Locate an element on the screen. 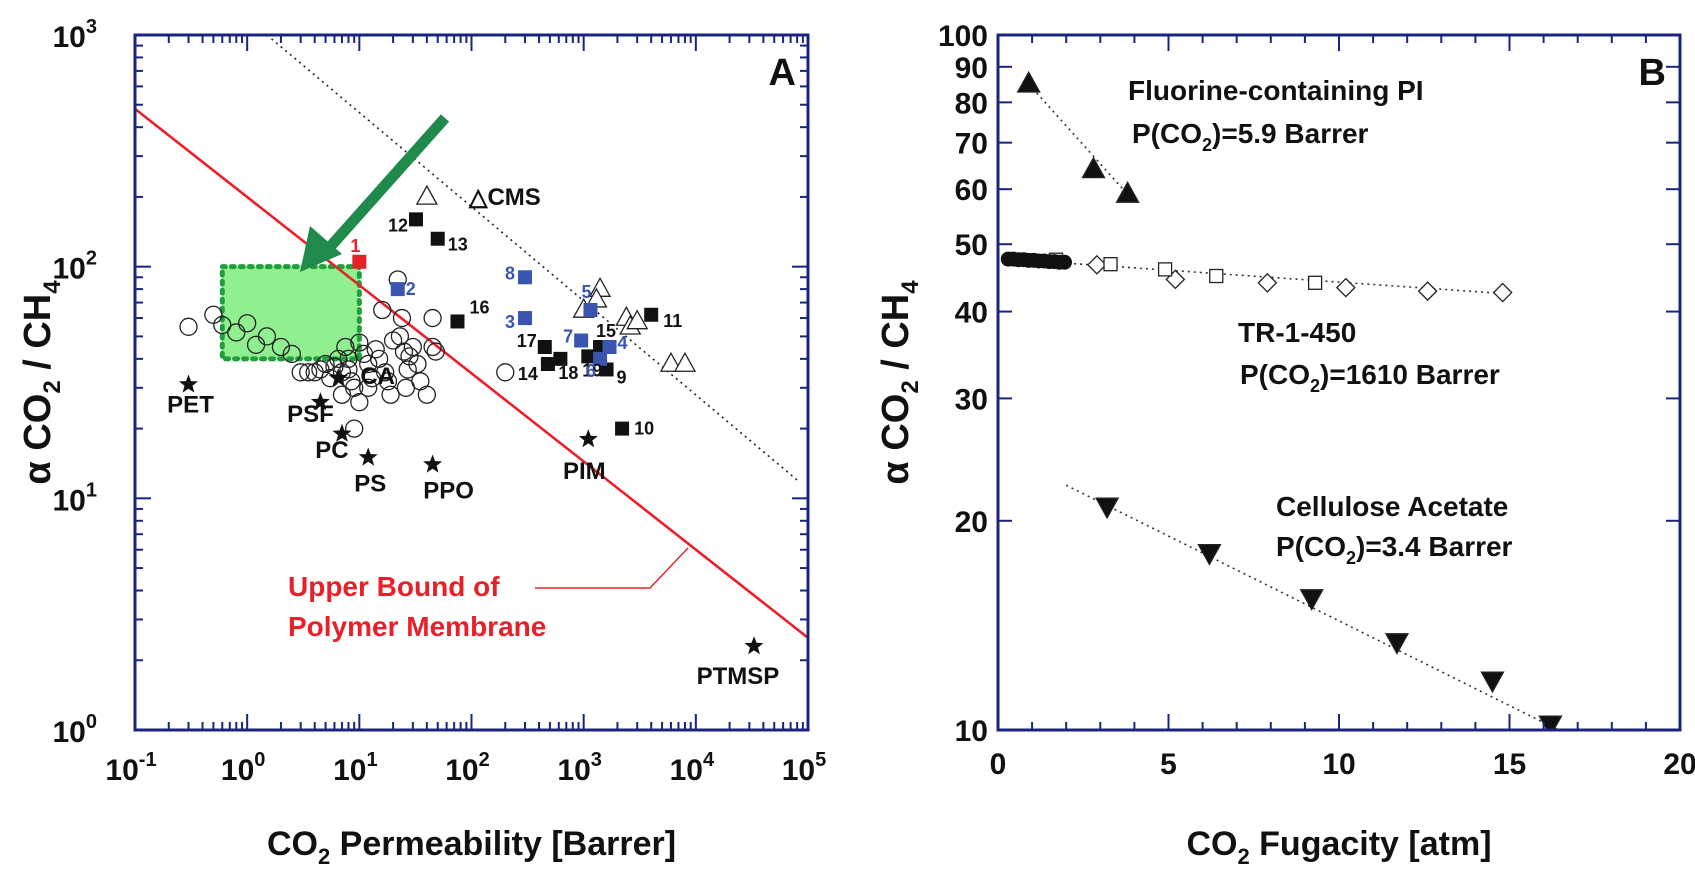  star-label: PC is located at coordinates (331, 450).